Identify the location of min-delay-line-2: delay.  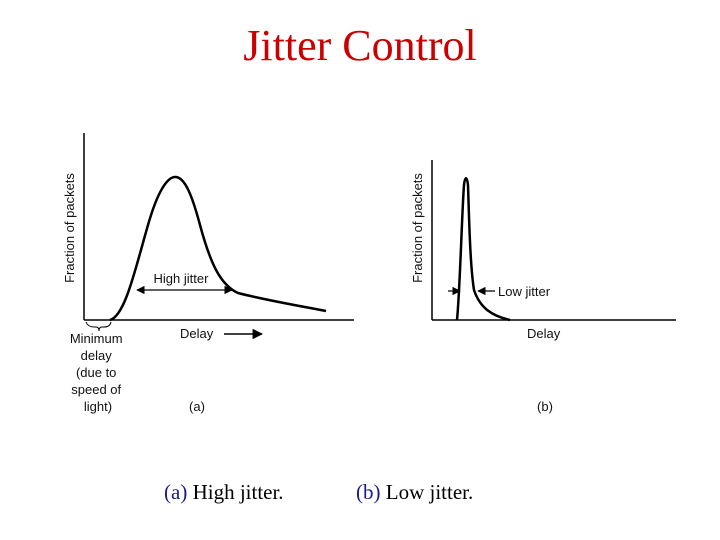
(97, 355).